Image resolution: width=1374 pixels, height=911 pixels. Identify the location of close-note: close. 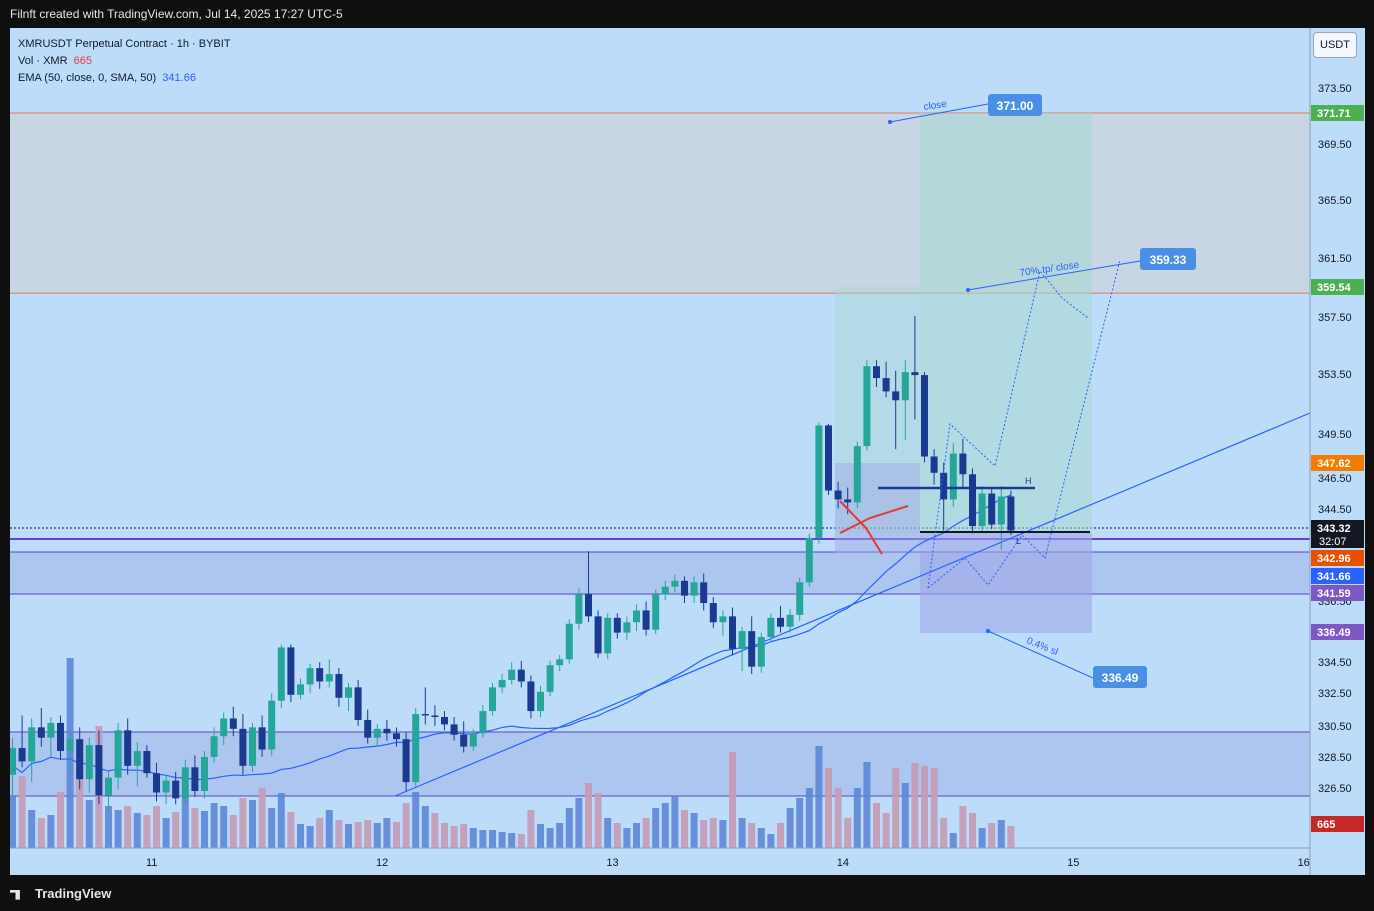
(935, 106).